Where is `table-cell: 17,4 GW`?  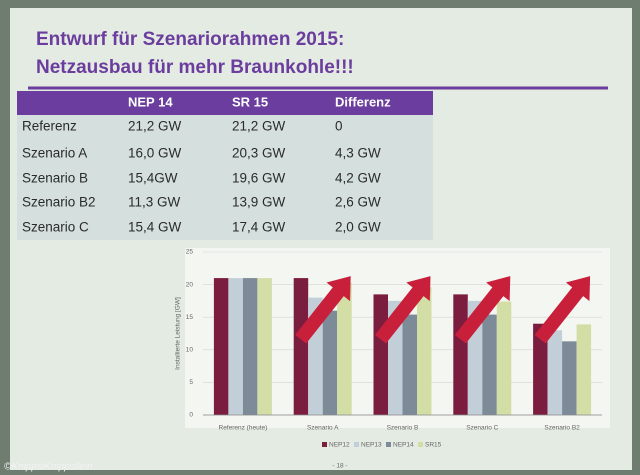 table-cell: 17,4 GW is located at coordinates (259, 227).